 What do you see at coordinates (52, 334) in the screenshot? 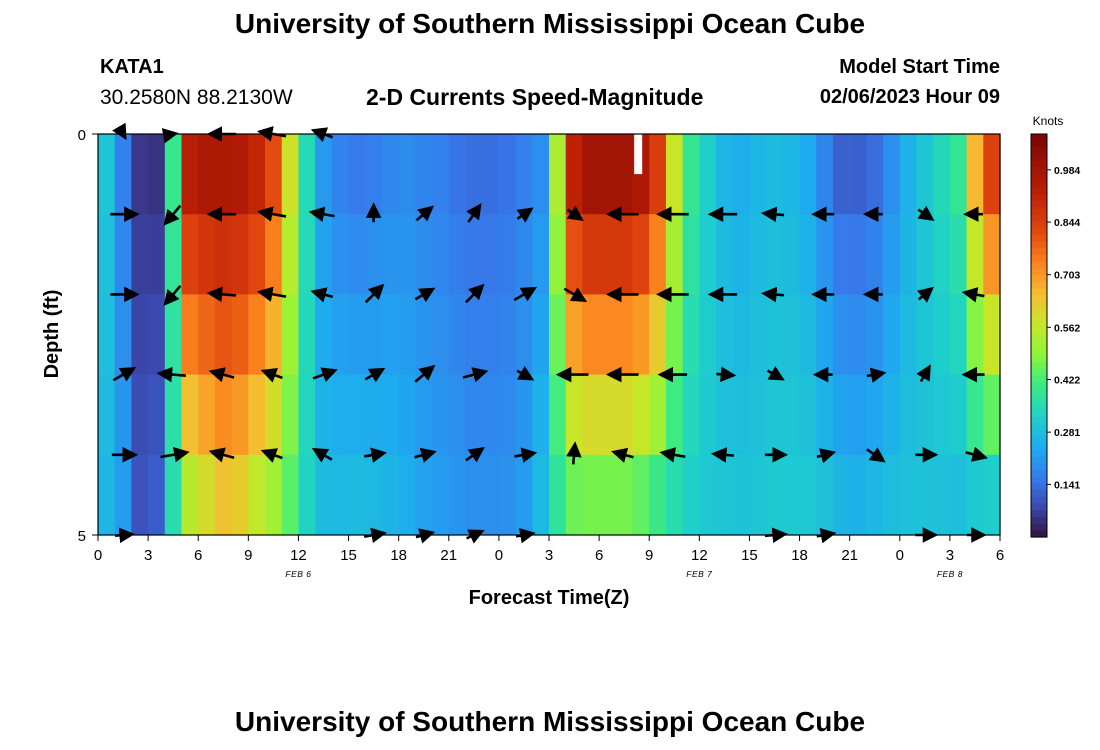
I see `y-axis-label: Depth (ft)` at bounding box center [52, 334].